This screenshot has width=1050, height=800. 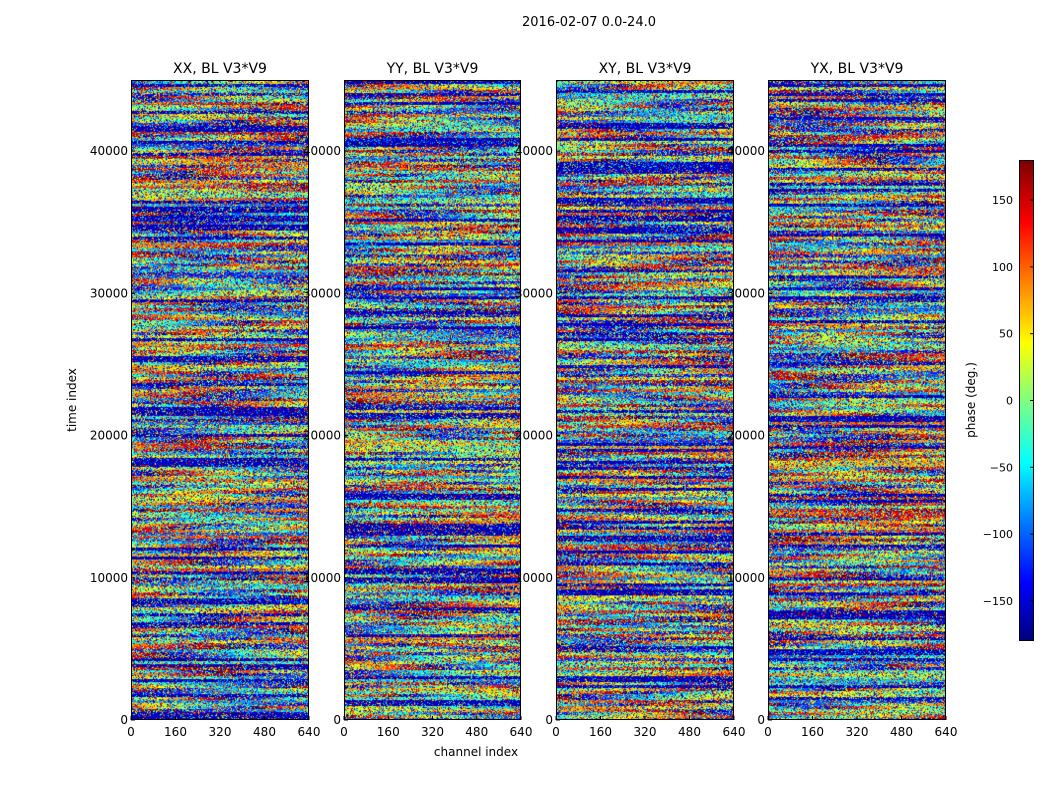 I want to click on x-tick-label-yx: 160, so click(x=812, y=732).